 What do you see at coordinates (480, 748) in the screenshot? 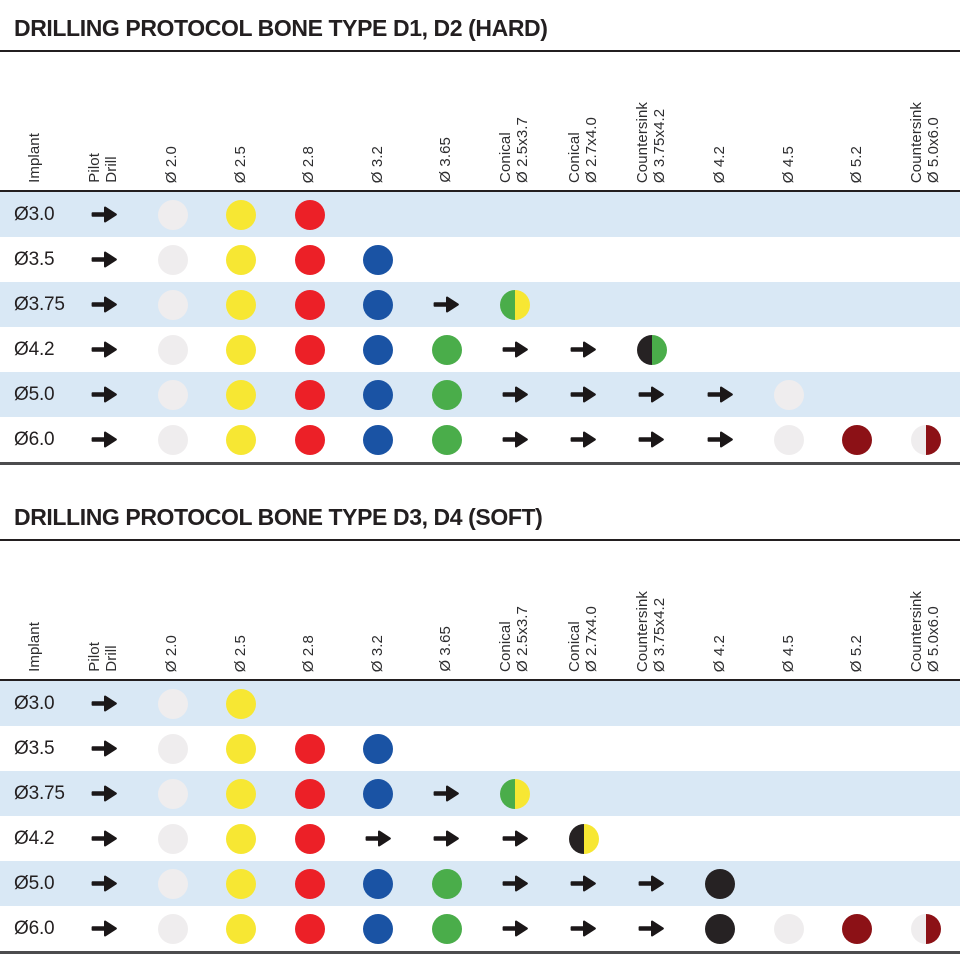
I see `table-row-3.5: Ø3.5` at bounding box center [480, 748].